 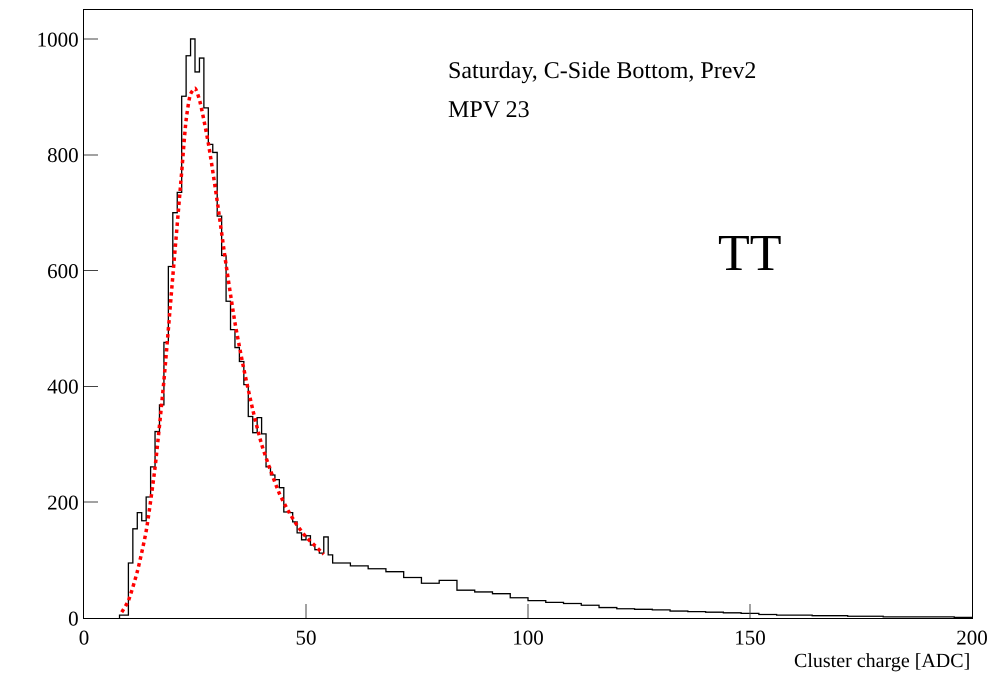 I want to click on x-tick-label: 100, so click(x=528, y=637).